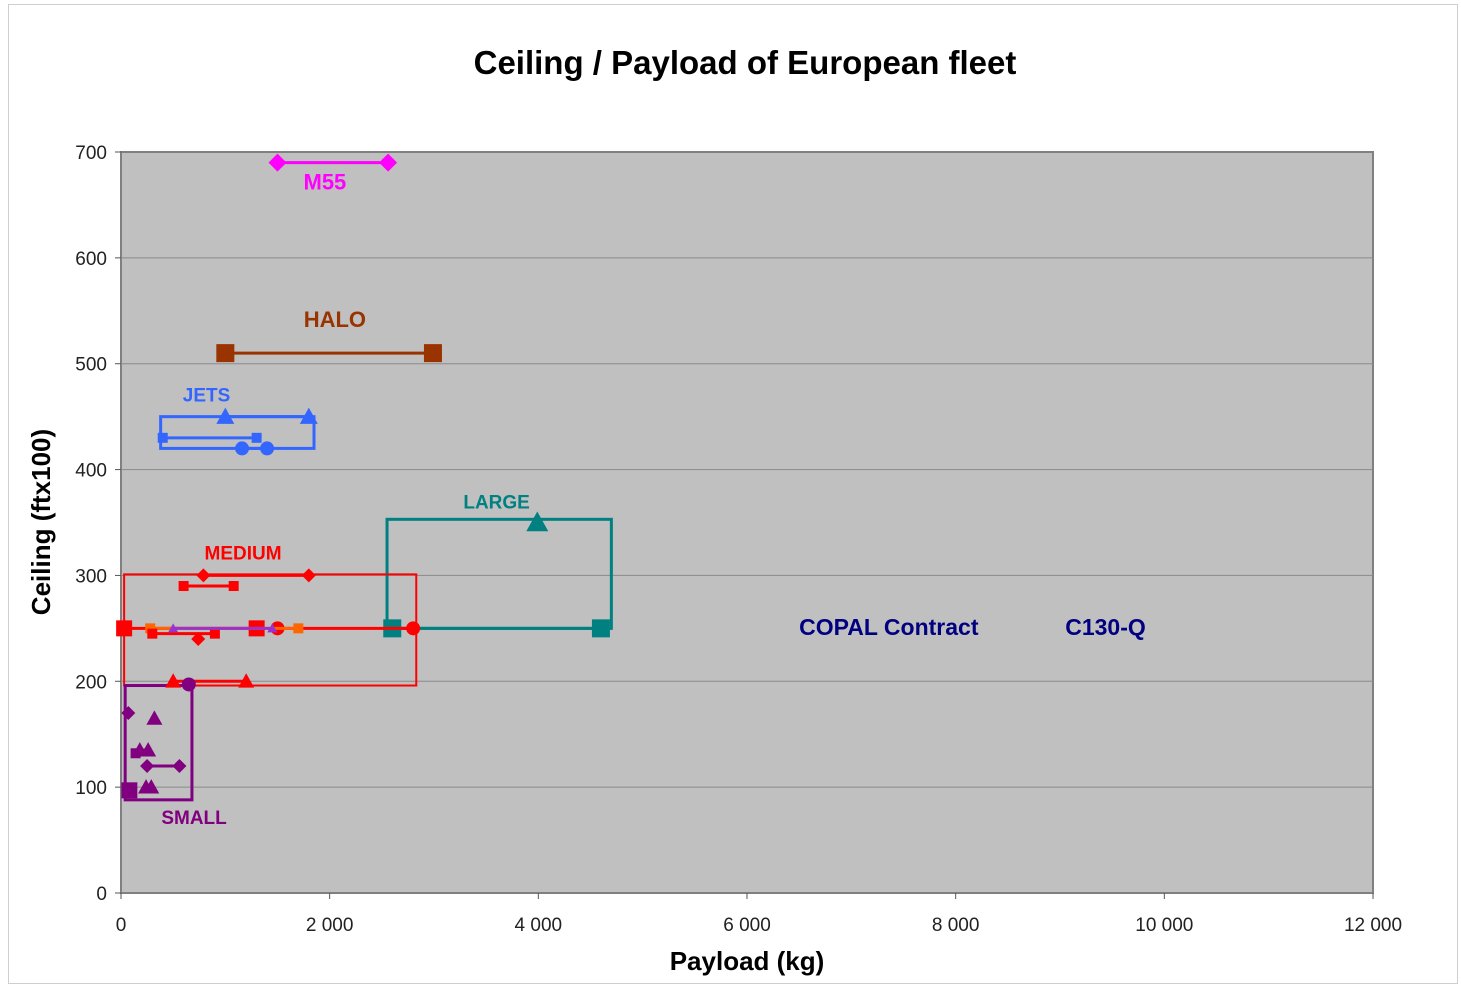  What do you see at coordinates (325, 182) in the screenshot?
I see `group-label: M55` at bounding box center [325, 182].